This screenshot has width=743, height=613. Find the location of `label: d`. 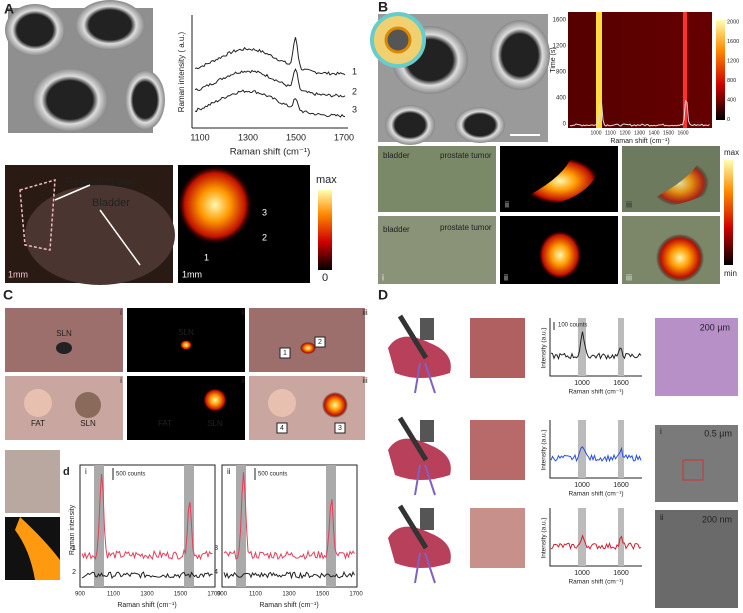

label: d is located at coordinates (66, 472).